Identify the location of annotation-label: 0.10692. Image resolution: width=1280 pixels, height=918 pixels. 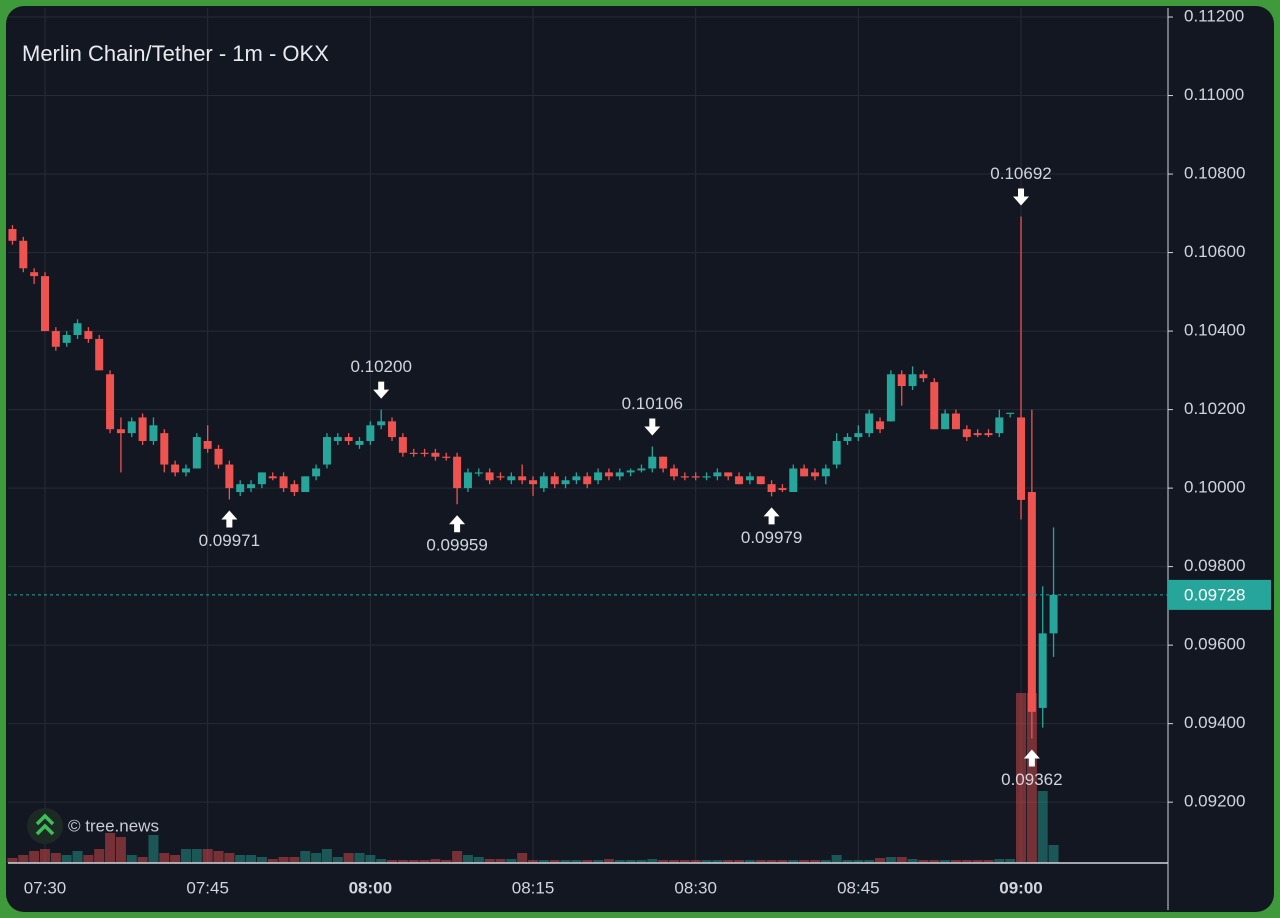
(1020, 173).